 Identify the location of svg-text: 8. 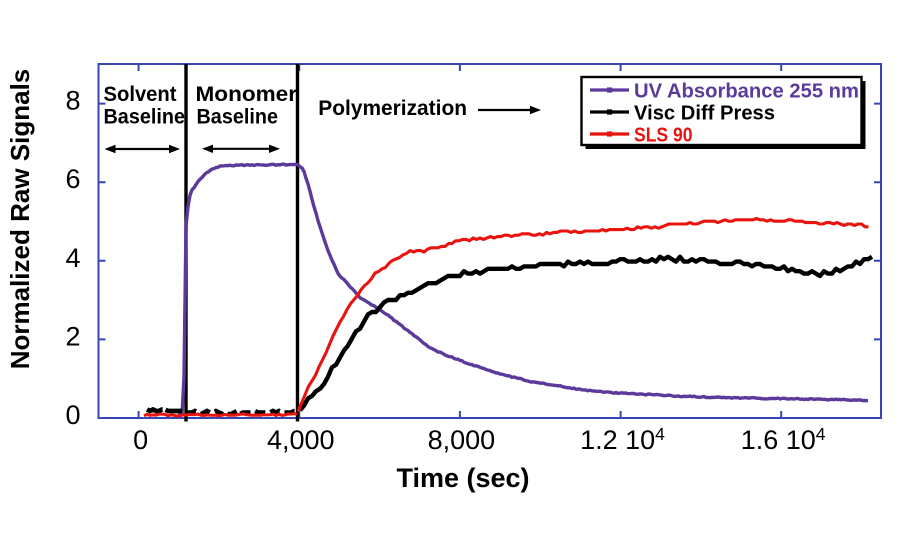
(72, 101).